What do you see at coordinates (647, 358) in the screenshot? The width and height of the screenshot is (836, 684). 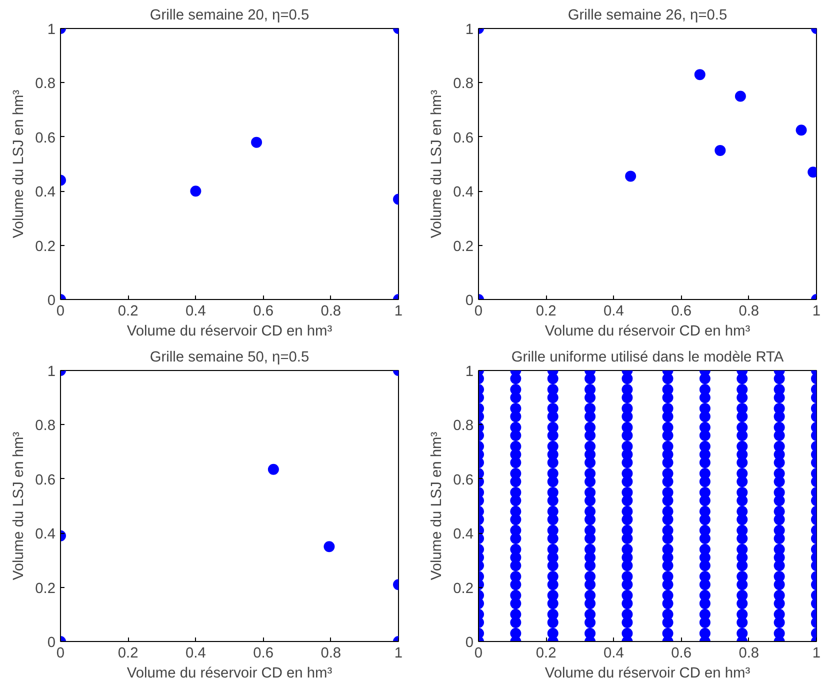 I see `chart-title: Grille uniforme utilisé dans le modèle RTA` at bounding box center [647, 358].